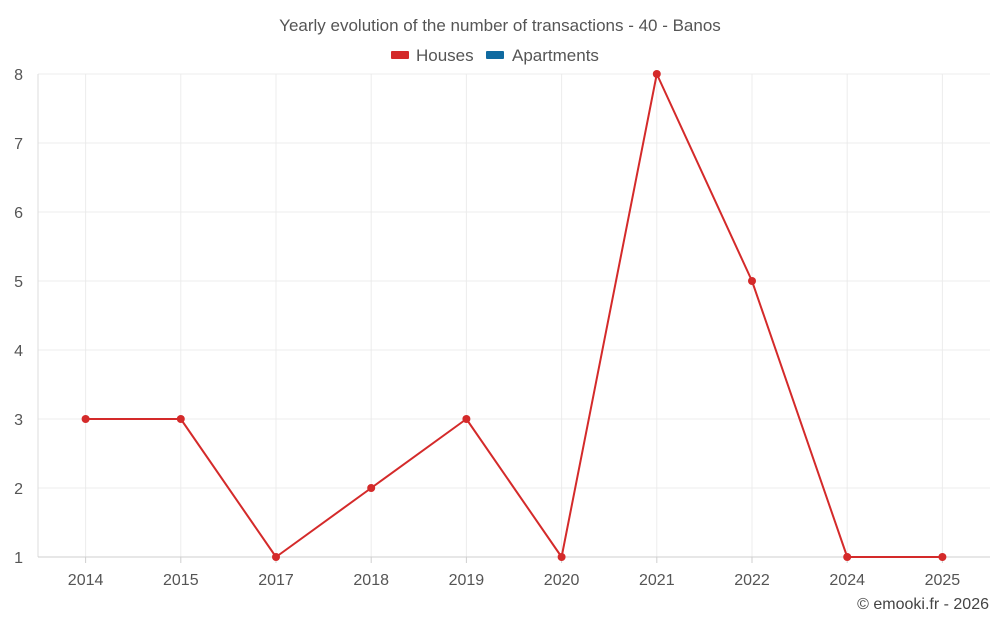  What do you see at coordinates (514, 573) in the screenshot?
I see `x-axis: 2014 2015 2017 2018 2019 2020 2021 2022 2024 2025` at bounding box center [514, 573].